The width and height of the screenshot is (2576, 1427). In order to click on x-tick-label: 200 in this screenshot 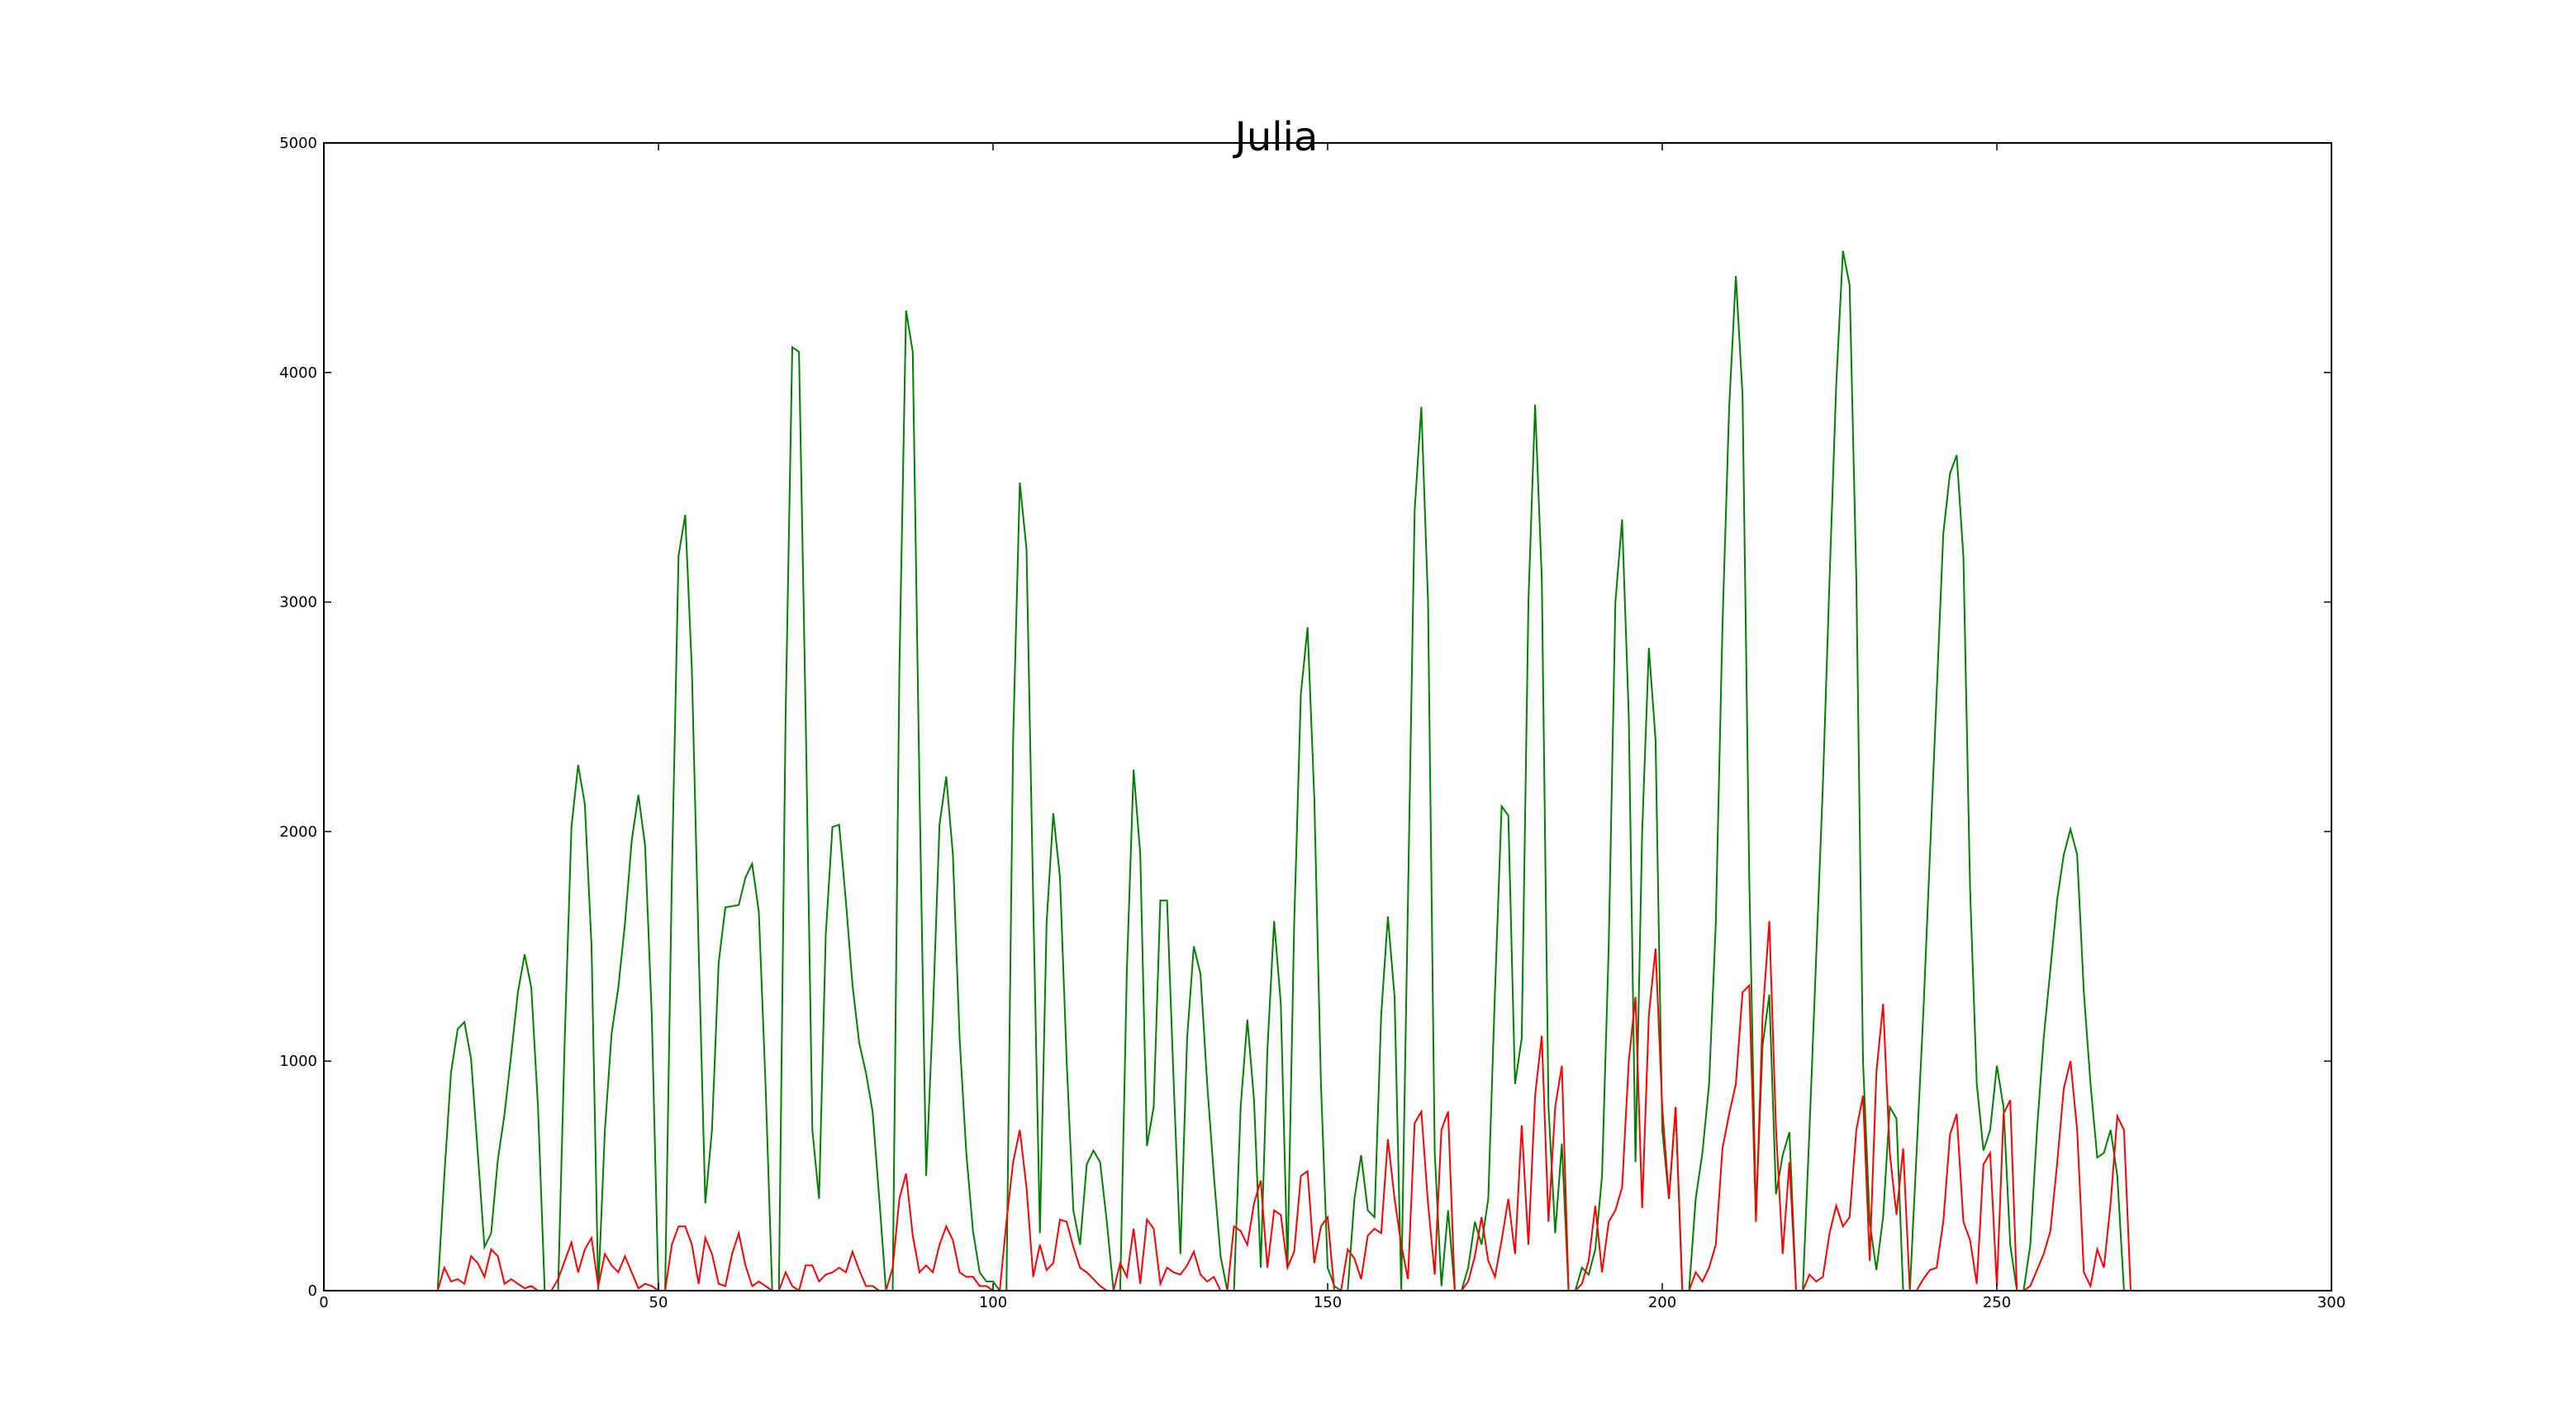, I will do `click(1662, 1302)`.